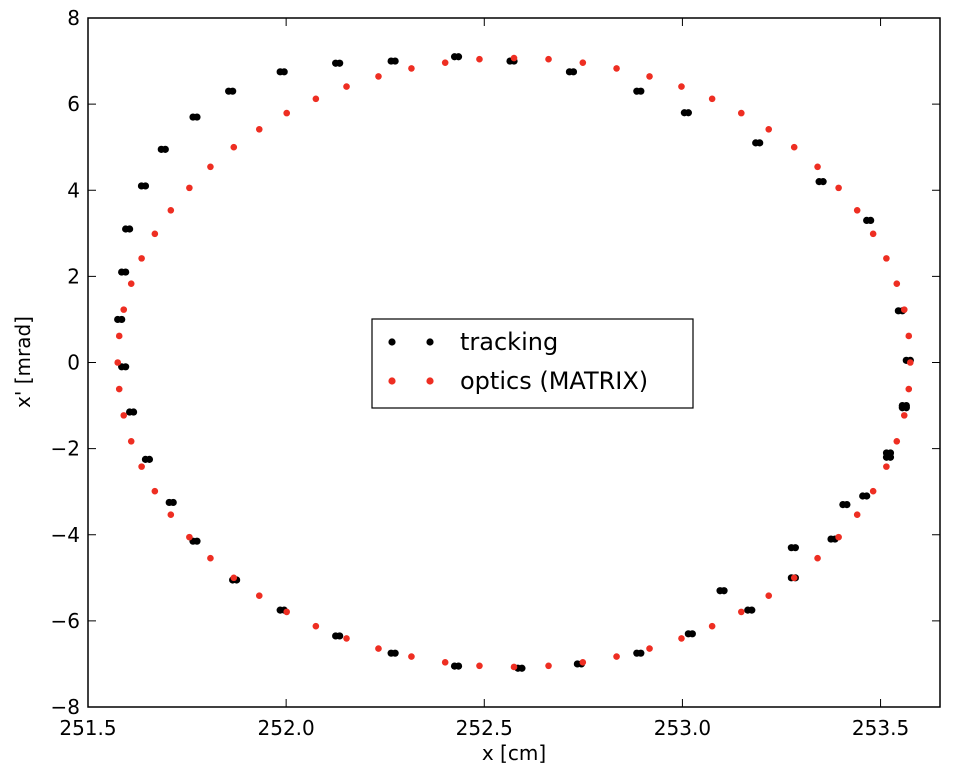  I want to click on y-tick-label: −8, so click(65, 707).